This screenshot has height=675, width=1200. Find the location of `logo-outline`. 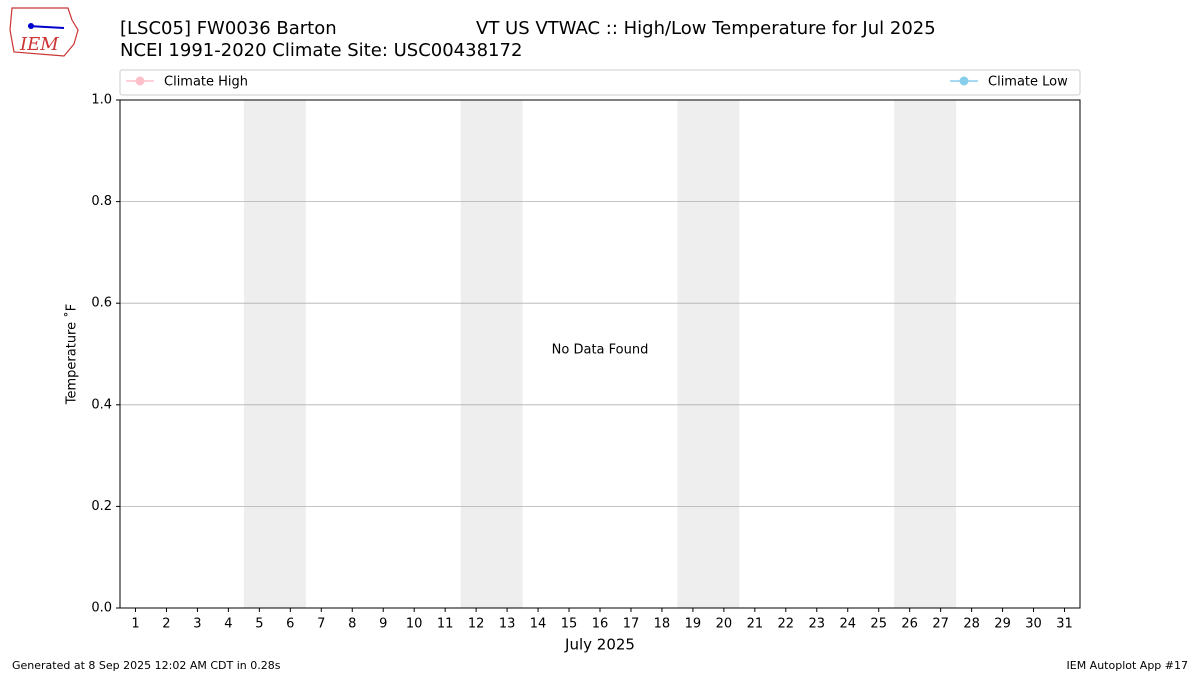

logo-outline is located at coordinates (44, 32).